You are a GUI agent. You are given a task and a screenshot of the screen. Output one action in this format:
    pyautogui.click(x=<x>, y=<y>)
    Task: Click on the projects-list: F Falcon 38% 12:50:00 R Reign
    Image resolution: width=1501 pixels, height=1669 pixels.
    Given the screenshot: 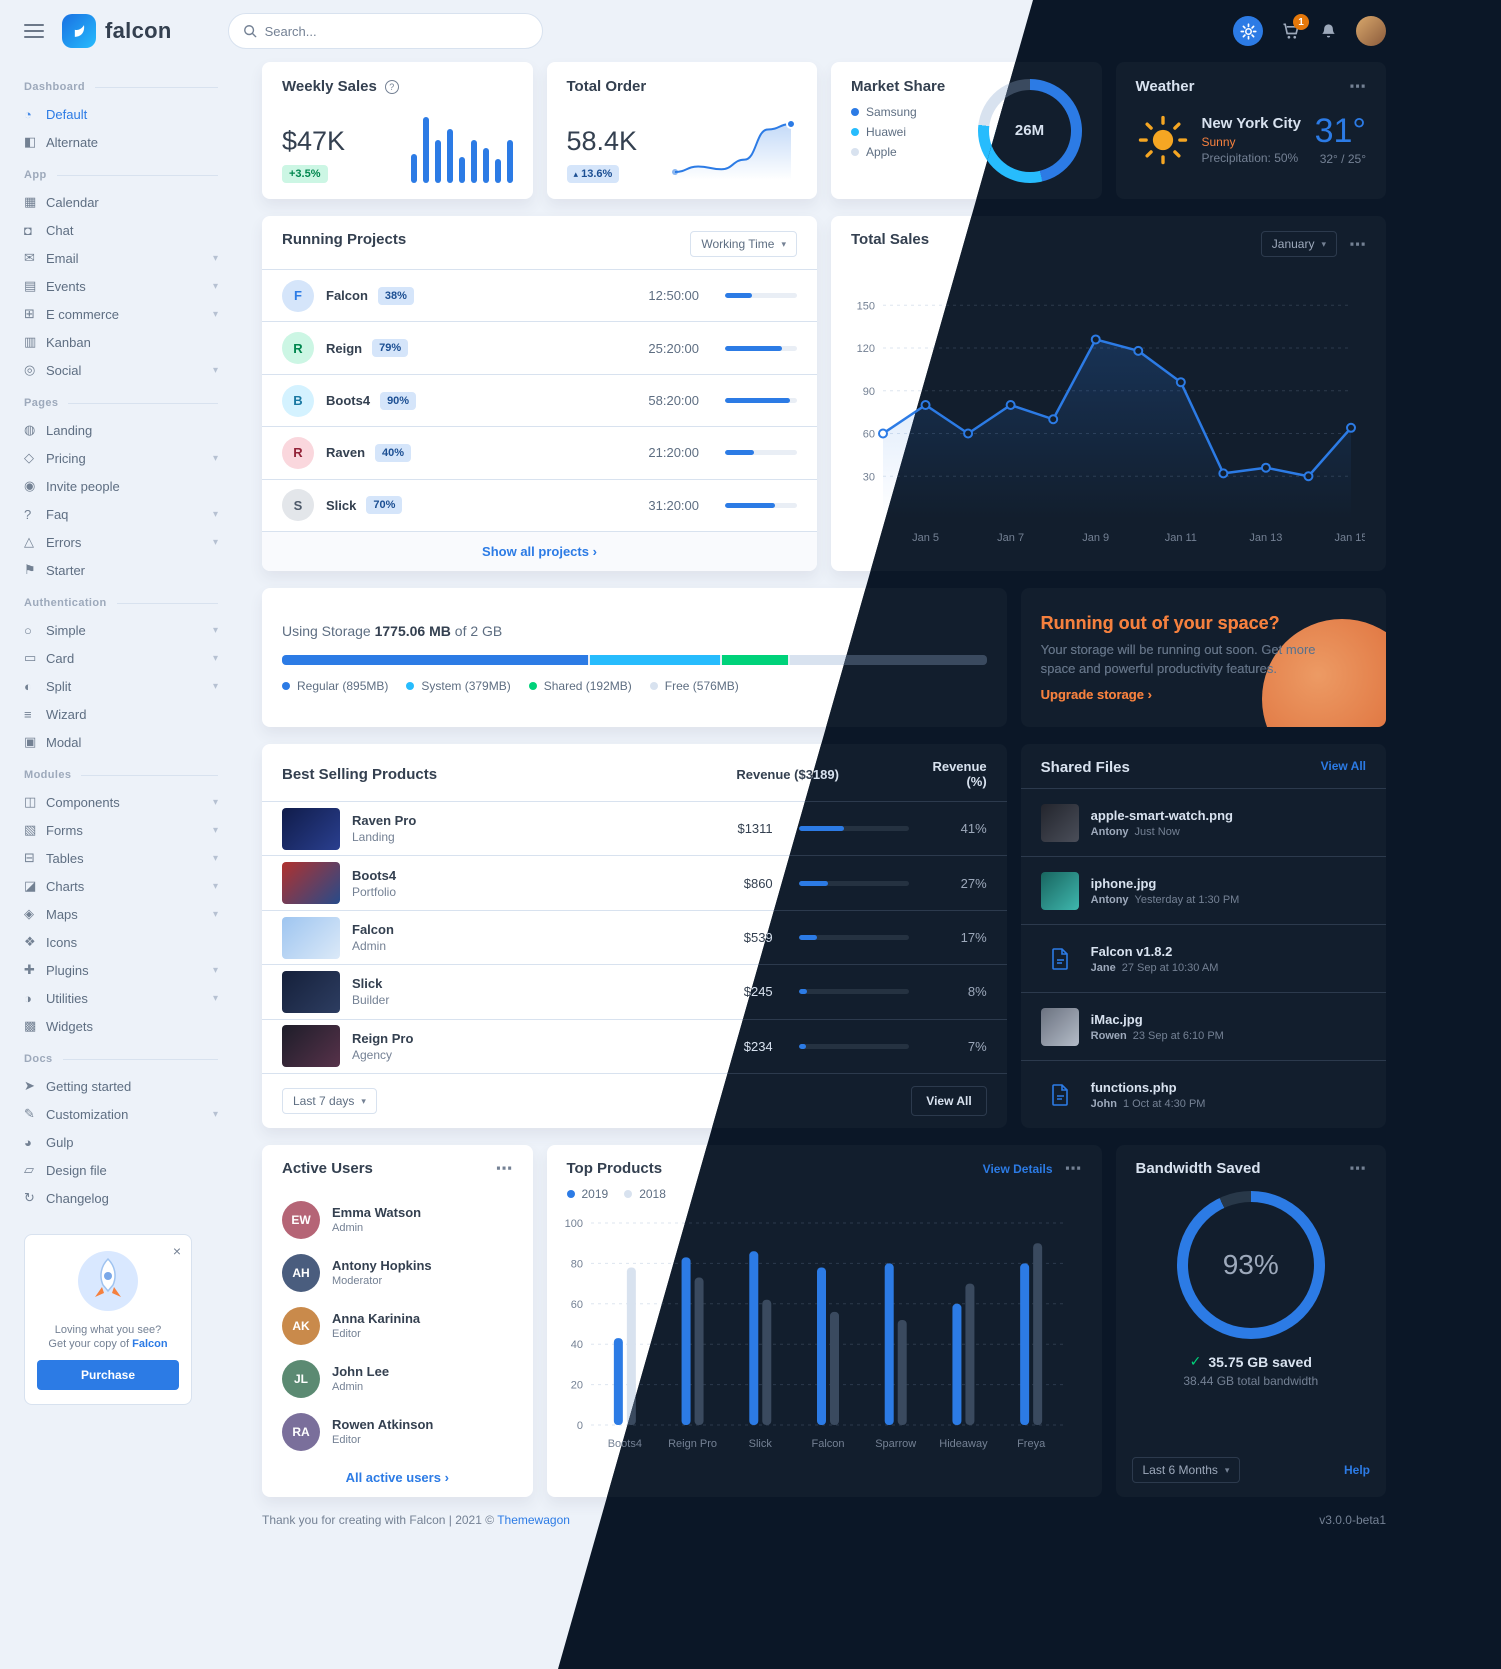 What is the action you would take?
    pyautogui.click(x=539, y=400)
    